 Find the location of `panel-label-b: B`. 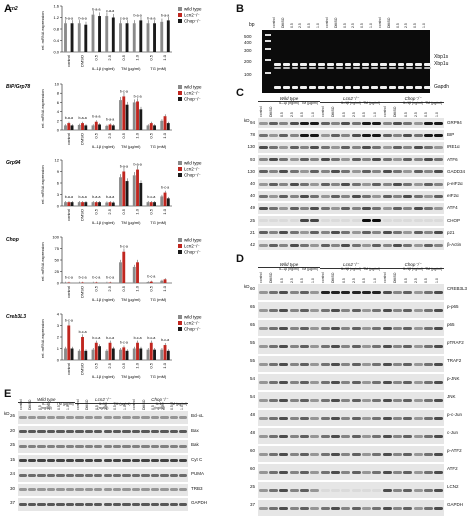

panel-label-b: B is located at coordinates (240, 9).